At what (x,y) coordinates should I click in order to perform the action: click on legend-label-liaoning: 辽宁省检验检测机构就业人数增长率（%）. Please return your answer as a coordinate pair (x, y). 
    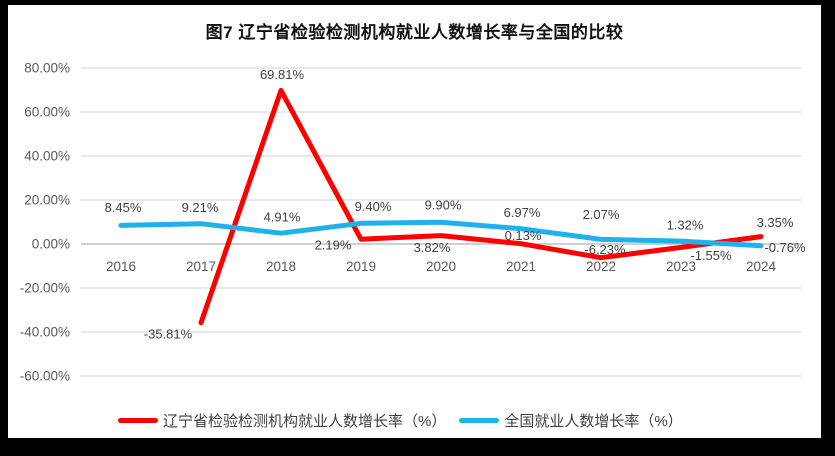
    Looking at the image, I should click on (305, 421).